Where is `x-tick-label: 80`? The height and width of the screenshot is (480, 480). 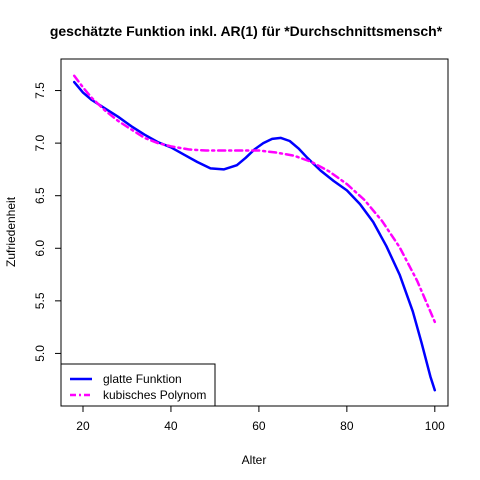 x-tick-label: 80 is located at coordinates (347, 426).